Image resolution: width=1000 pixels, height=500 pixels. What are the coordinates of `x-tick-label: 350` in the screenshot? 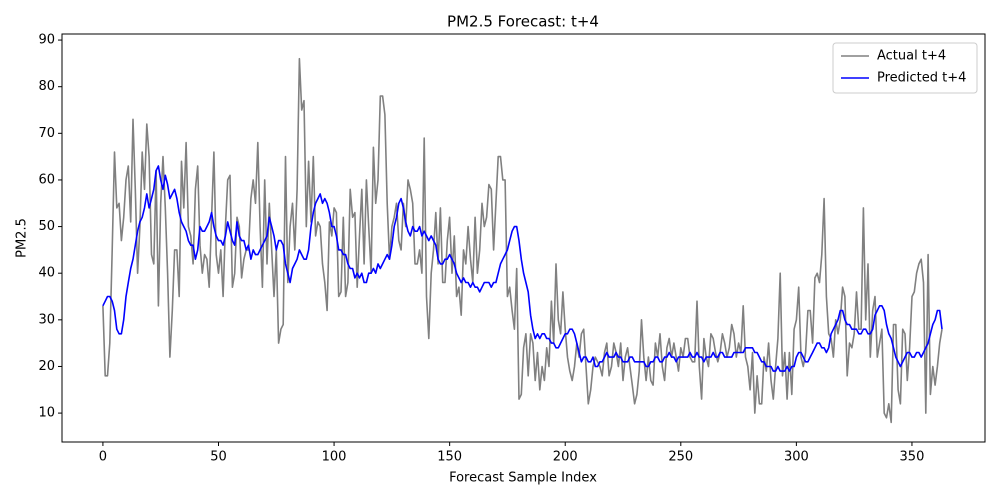 It's located at (912, 457).